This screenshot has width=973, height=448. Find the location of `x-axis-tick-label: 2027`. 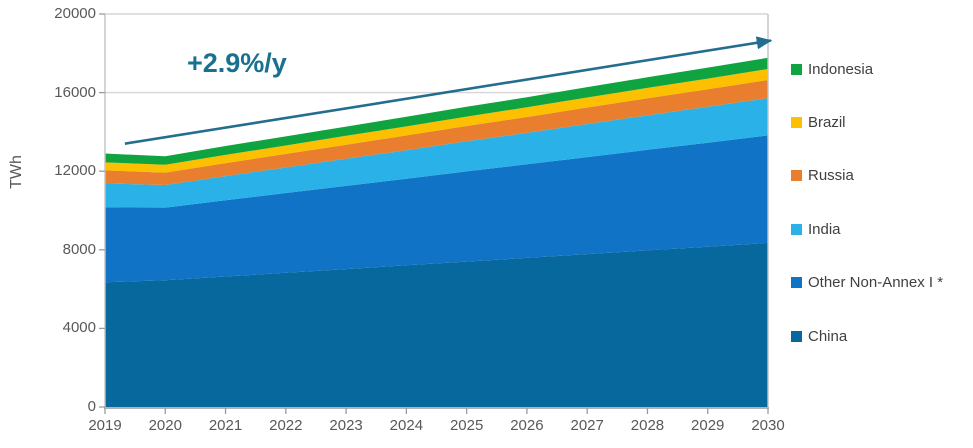

x-axis-tick-label: 2027 is located at coordinates (587, 425).